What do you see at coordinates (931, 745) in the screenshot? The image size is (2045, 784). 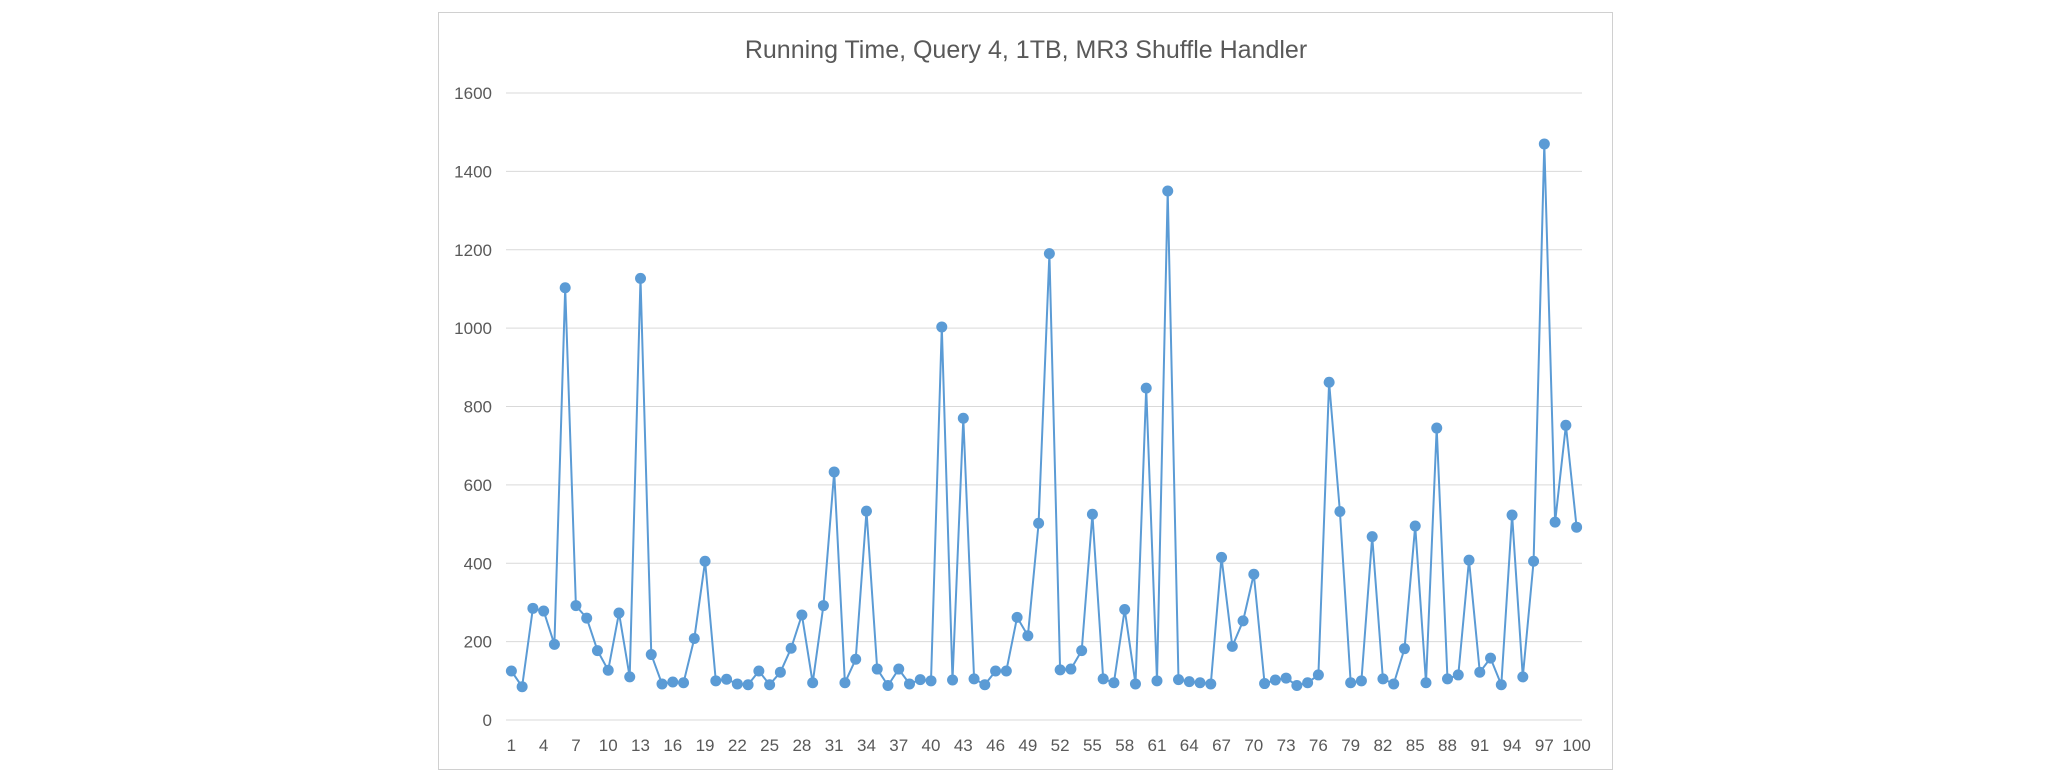 I see `x-tick-label: 40` at bounding box center [931, 745].